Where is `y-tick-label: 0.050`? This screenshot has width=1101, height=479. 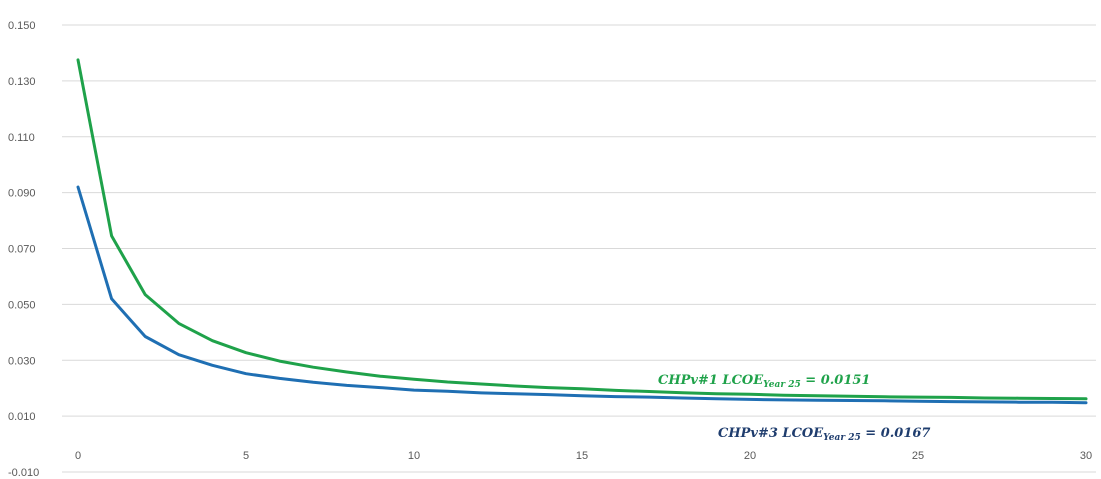
y-tick-label: 0.050 is located at coordinates (22, 305).